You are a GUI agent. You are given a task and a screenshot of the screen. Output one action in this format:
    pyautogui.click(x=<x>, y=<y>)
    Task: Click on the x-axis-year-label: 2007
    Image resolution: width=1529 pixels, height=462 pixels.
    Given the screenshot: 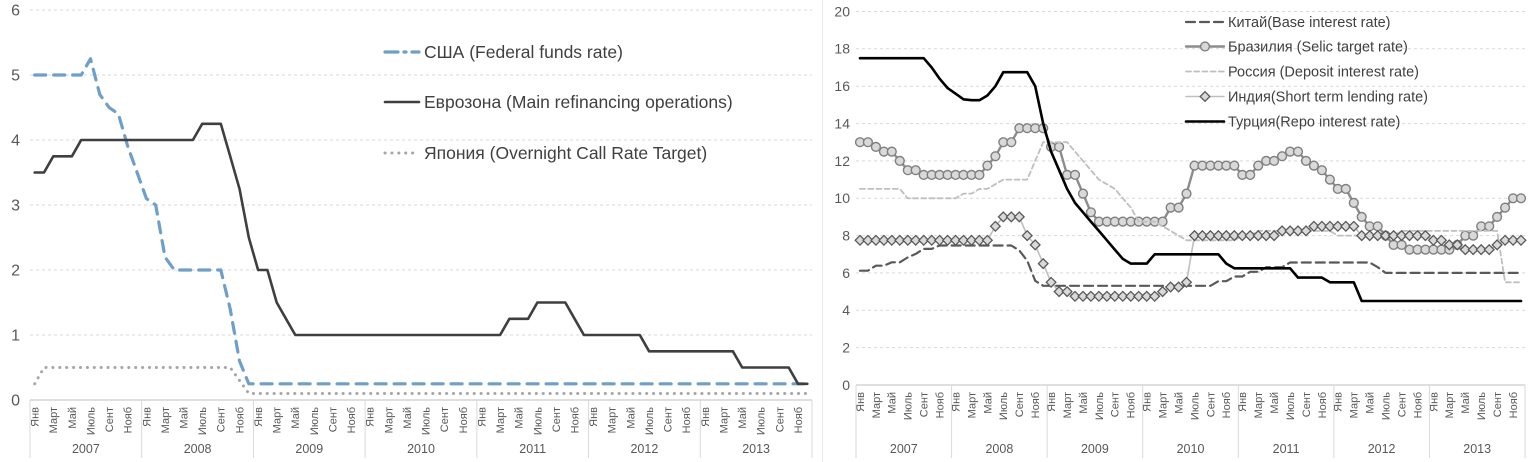 What is the action you would take?
    pyautogui.click(x=904, y=449)
    